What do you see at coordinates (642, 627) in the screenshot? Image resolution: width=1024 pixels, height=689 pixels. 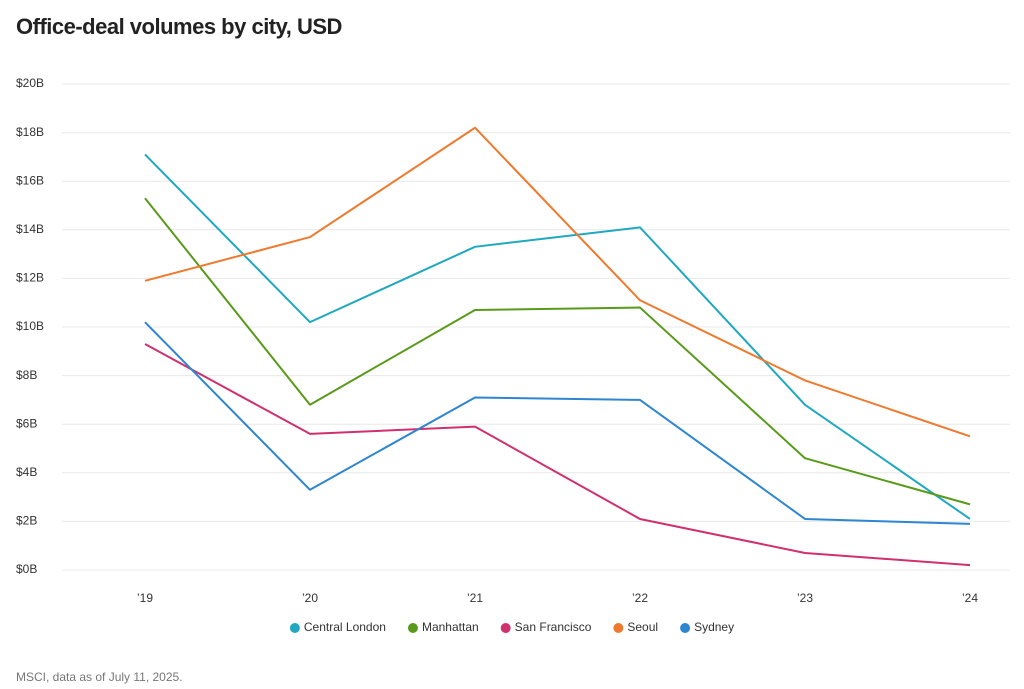 I see `legend-label: Seoul` at bounding box center [642, 627].